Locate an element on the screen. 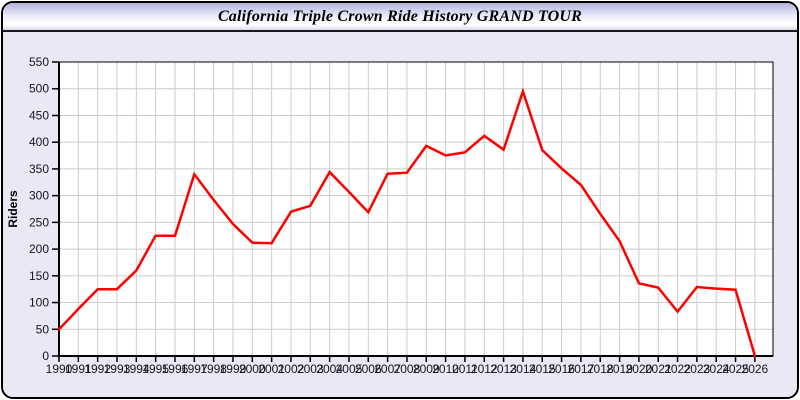 This screenshot has height=400, width=800. x-tick-label: 2015 is located at coordinates (542, 369).